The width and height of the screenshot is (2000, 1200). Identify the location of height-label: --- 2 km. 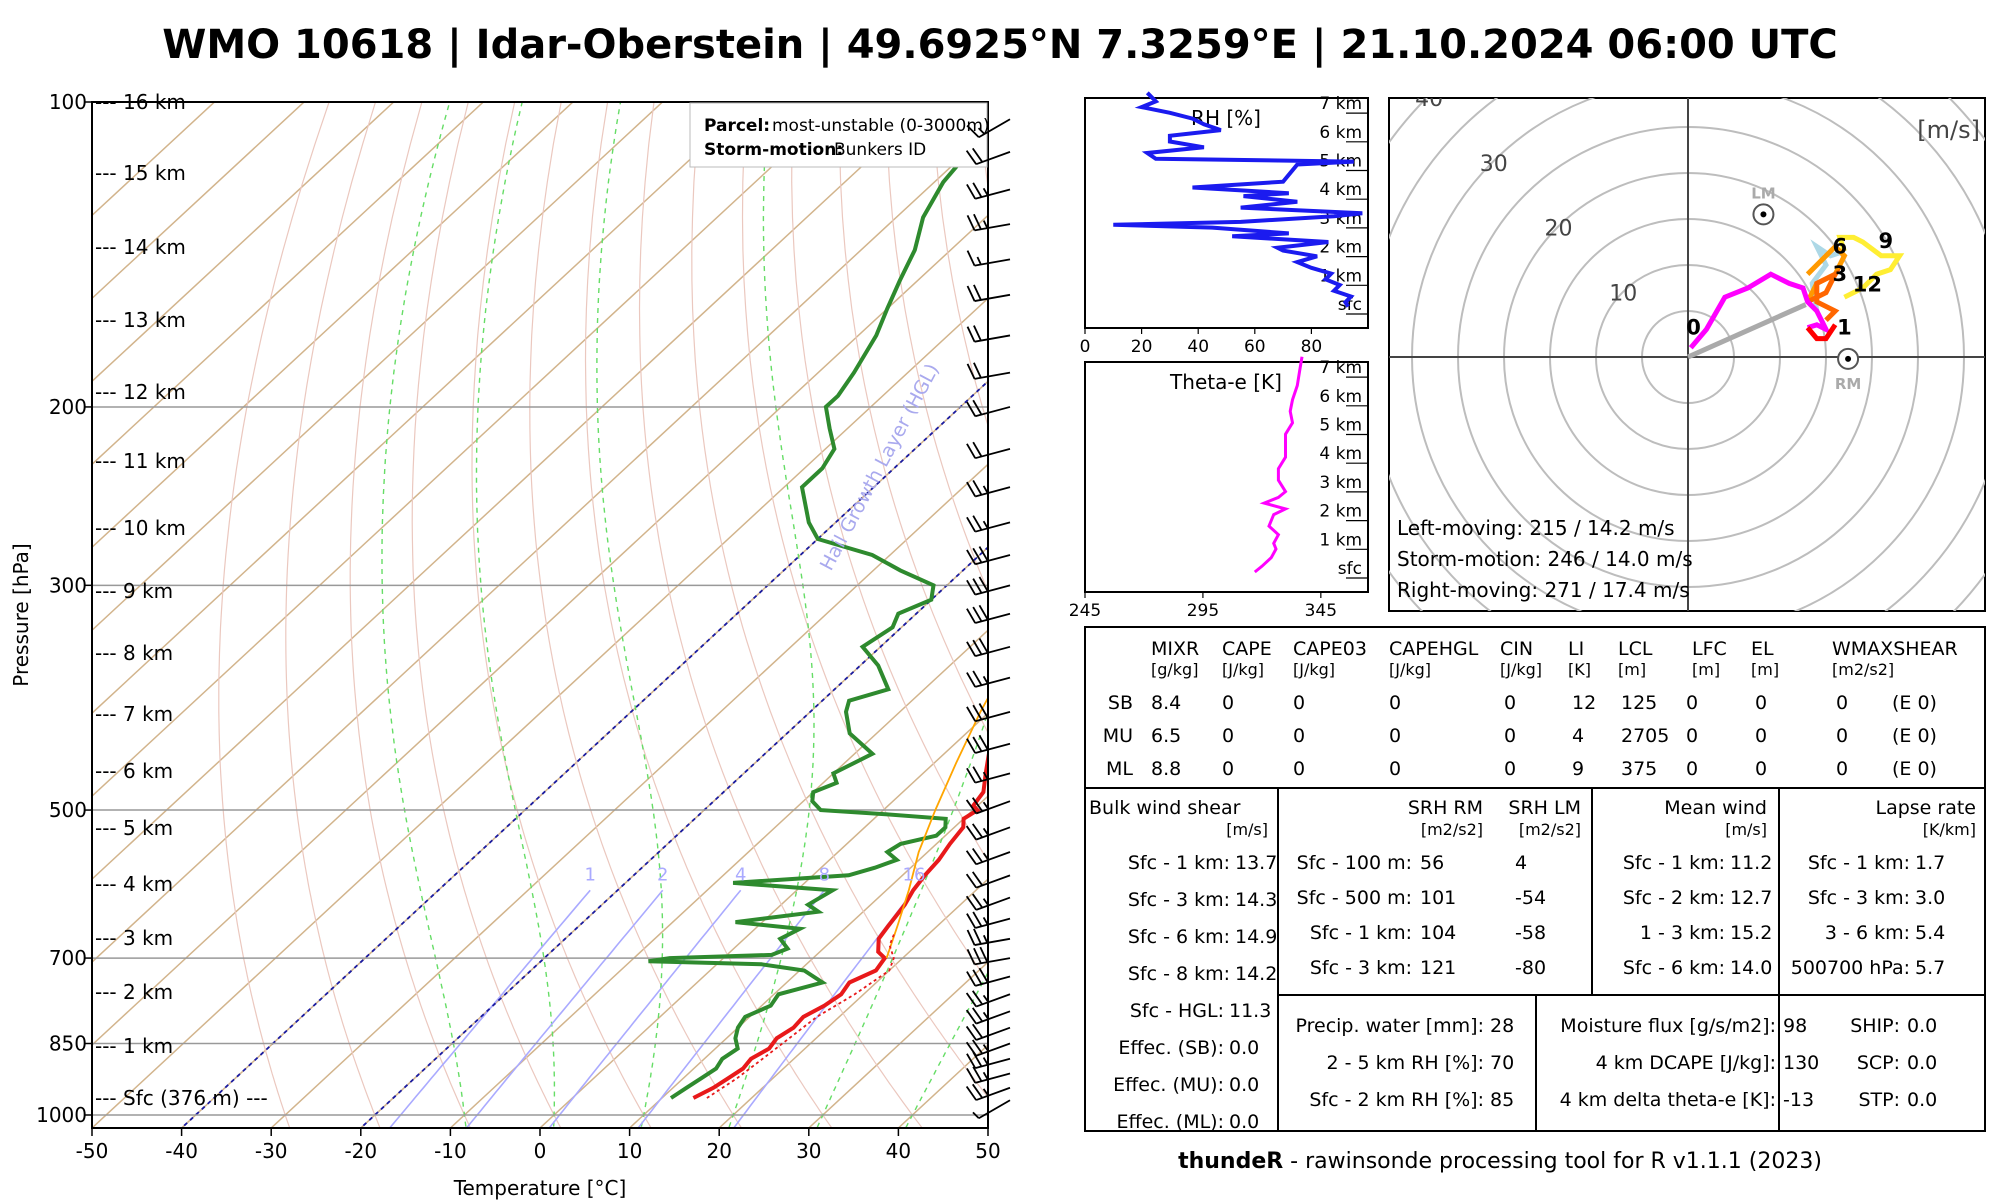
(134, 992).